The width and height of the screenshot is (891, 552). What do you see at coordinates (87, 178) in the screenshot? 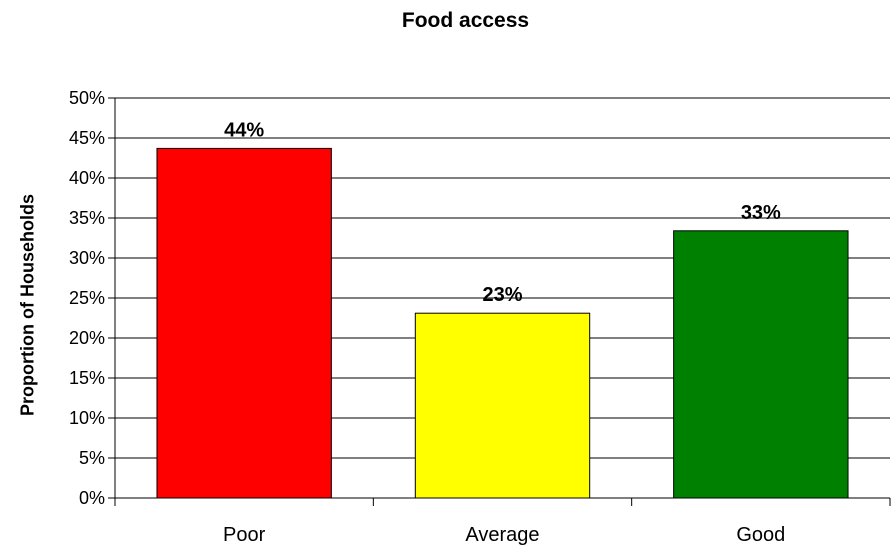
I see `y-tick-label: 40%` at bounding box center [87, 178].